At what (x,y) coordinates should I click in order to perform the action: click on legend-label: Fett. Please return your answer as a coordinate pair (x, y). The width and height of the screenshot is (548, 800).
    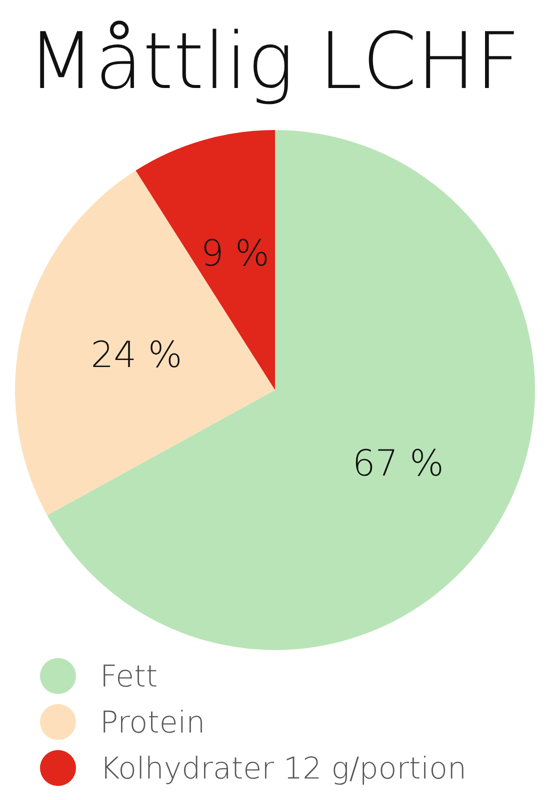
    Looking at the image, I should click on (129, 677).